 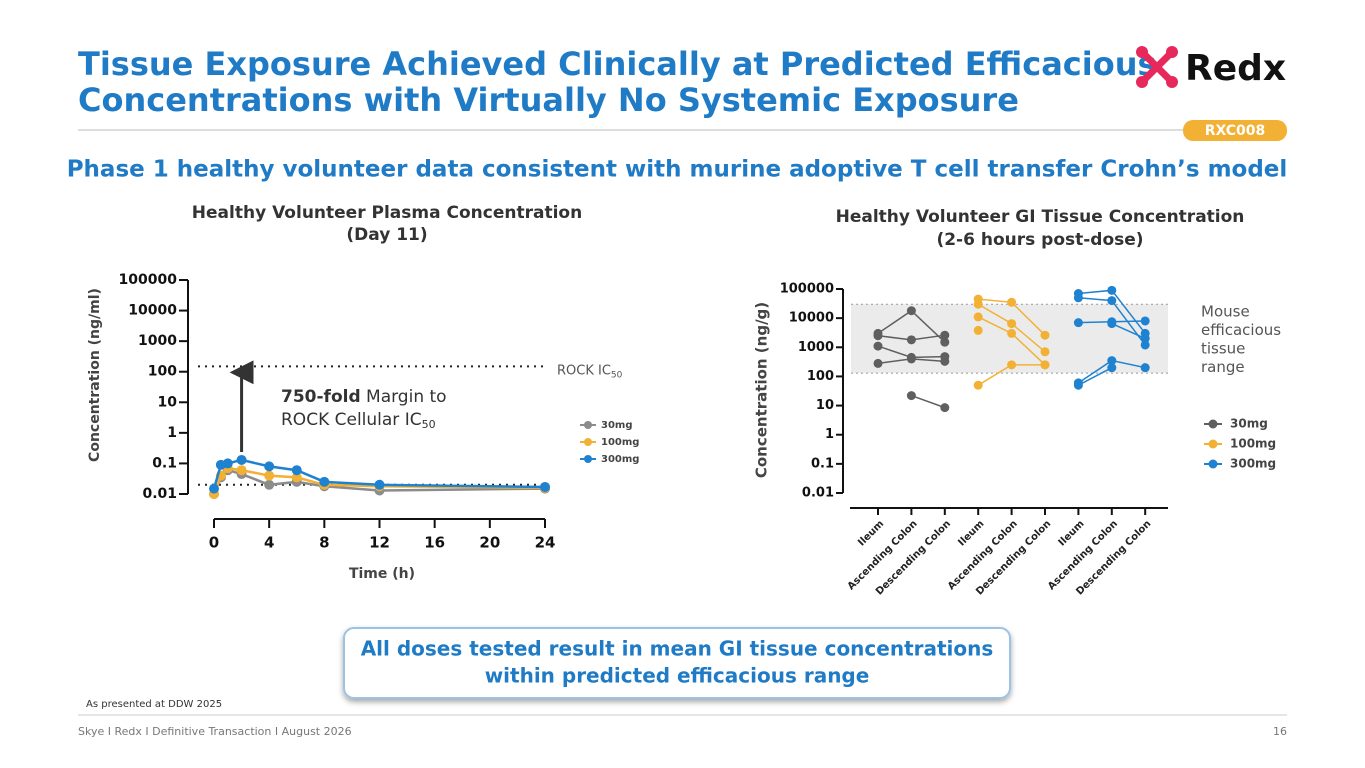 I want to click on x-tick-label: 0, so click(x=214, y=543).